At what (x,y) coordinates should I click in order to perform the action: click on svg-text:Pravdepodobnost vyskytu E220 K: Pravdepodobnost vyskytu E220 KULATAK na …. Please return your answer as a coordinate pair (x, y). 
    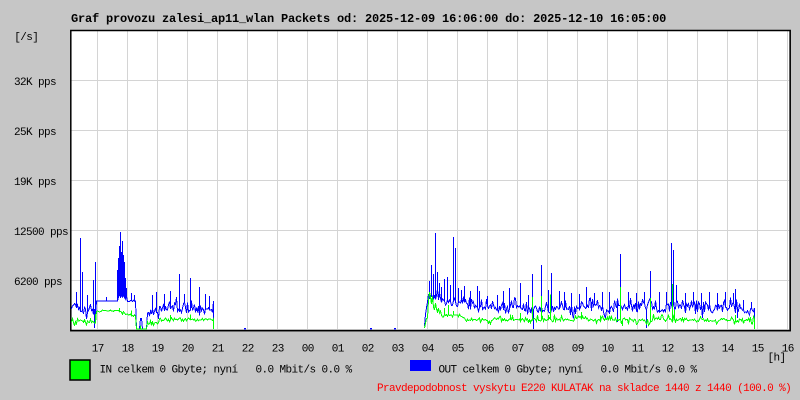
    Looking at the image, I should click on (584, 389).